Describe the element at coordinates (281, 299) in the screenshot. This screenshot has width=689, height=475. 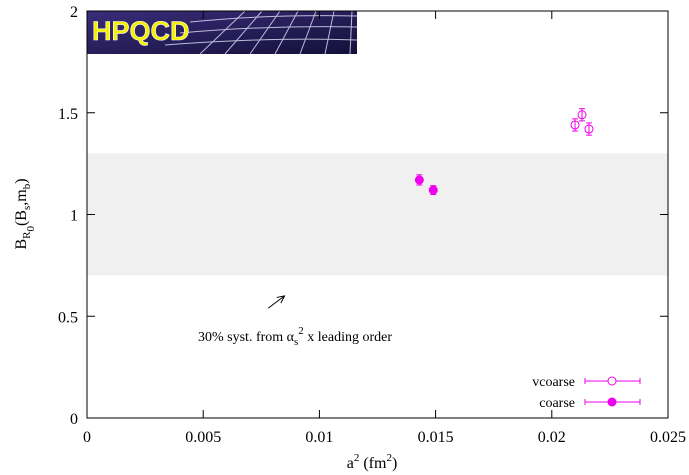
I see `annotation-arrowhead` at that location.